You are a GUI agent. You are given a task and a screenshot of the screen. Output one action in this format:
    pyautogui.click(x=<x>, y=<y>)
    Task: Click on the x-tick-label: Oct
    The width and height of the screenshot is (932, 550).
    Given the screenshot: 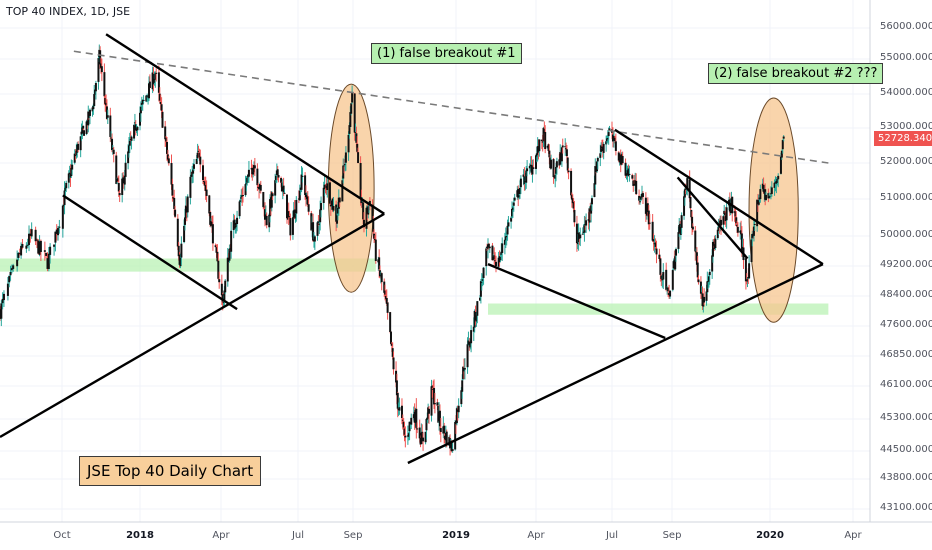 What is the action you would take?
    pyautogui.click(x=62, y=535)
    